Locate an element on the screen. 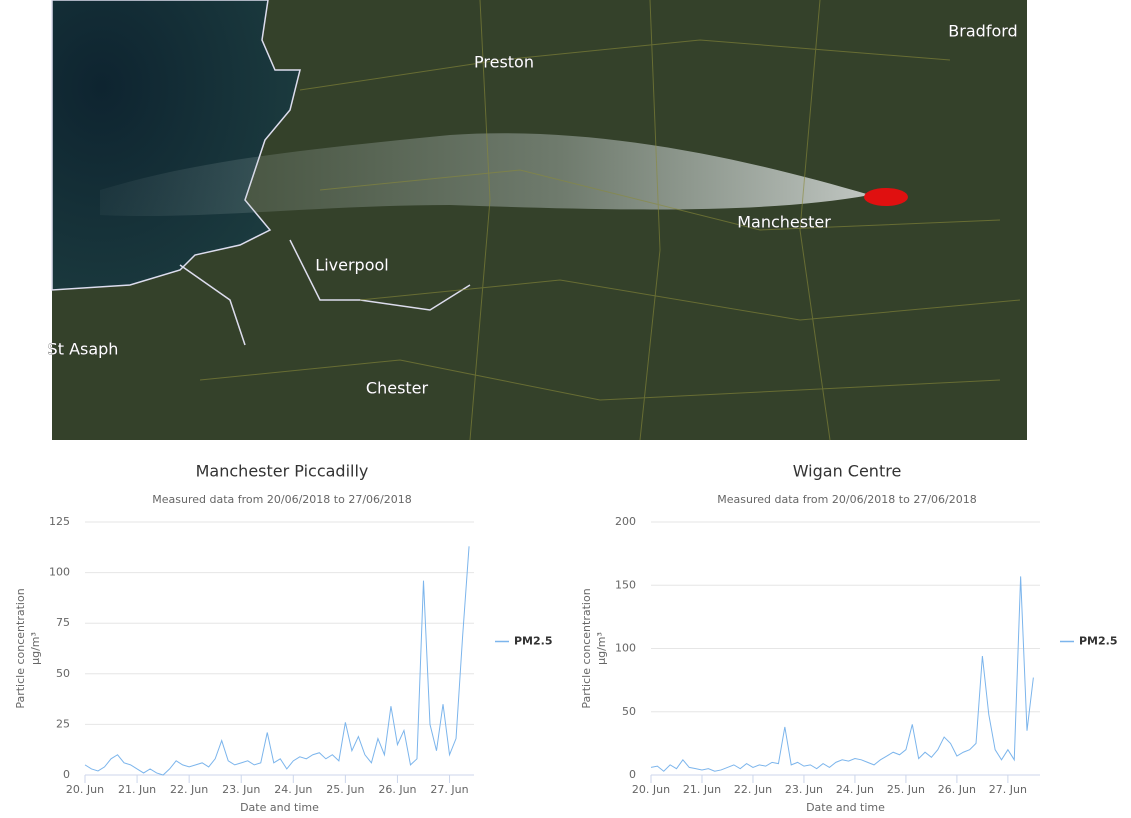 The height and width of the screenshot is (818, 1131). city-label: Manchester is located at coordinates (784, 222).